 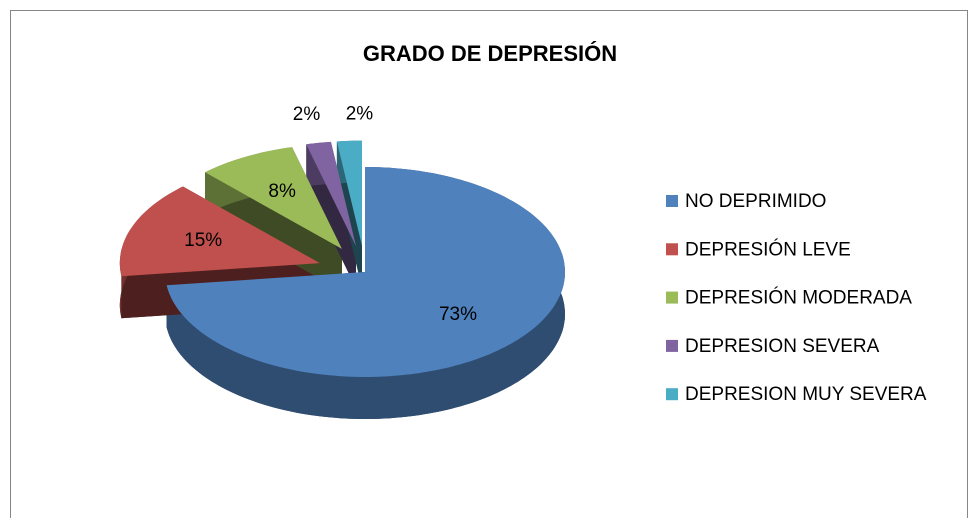 I want to click on legend-label: DEPRESION MUY SEVERA, so click(x=806, y=394).